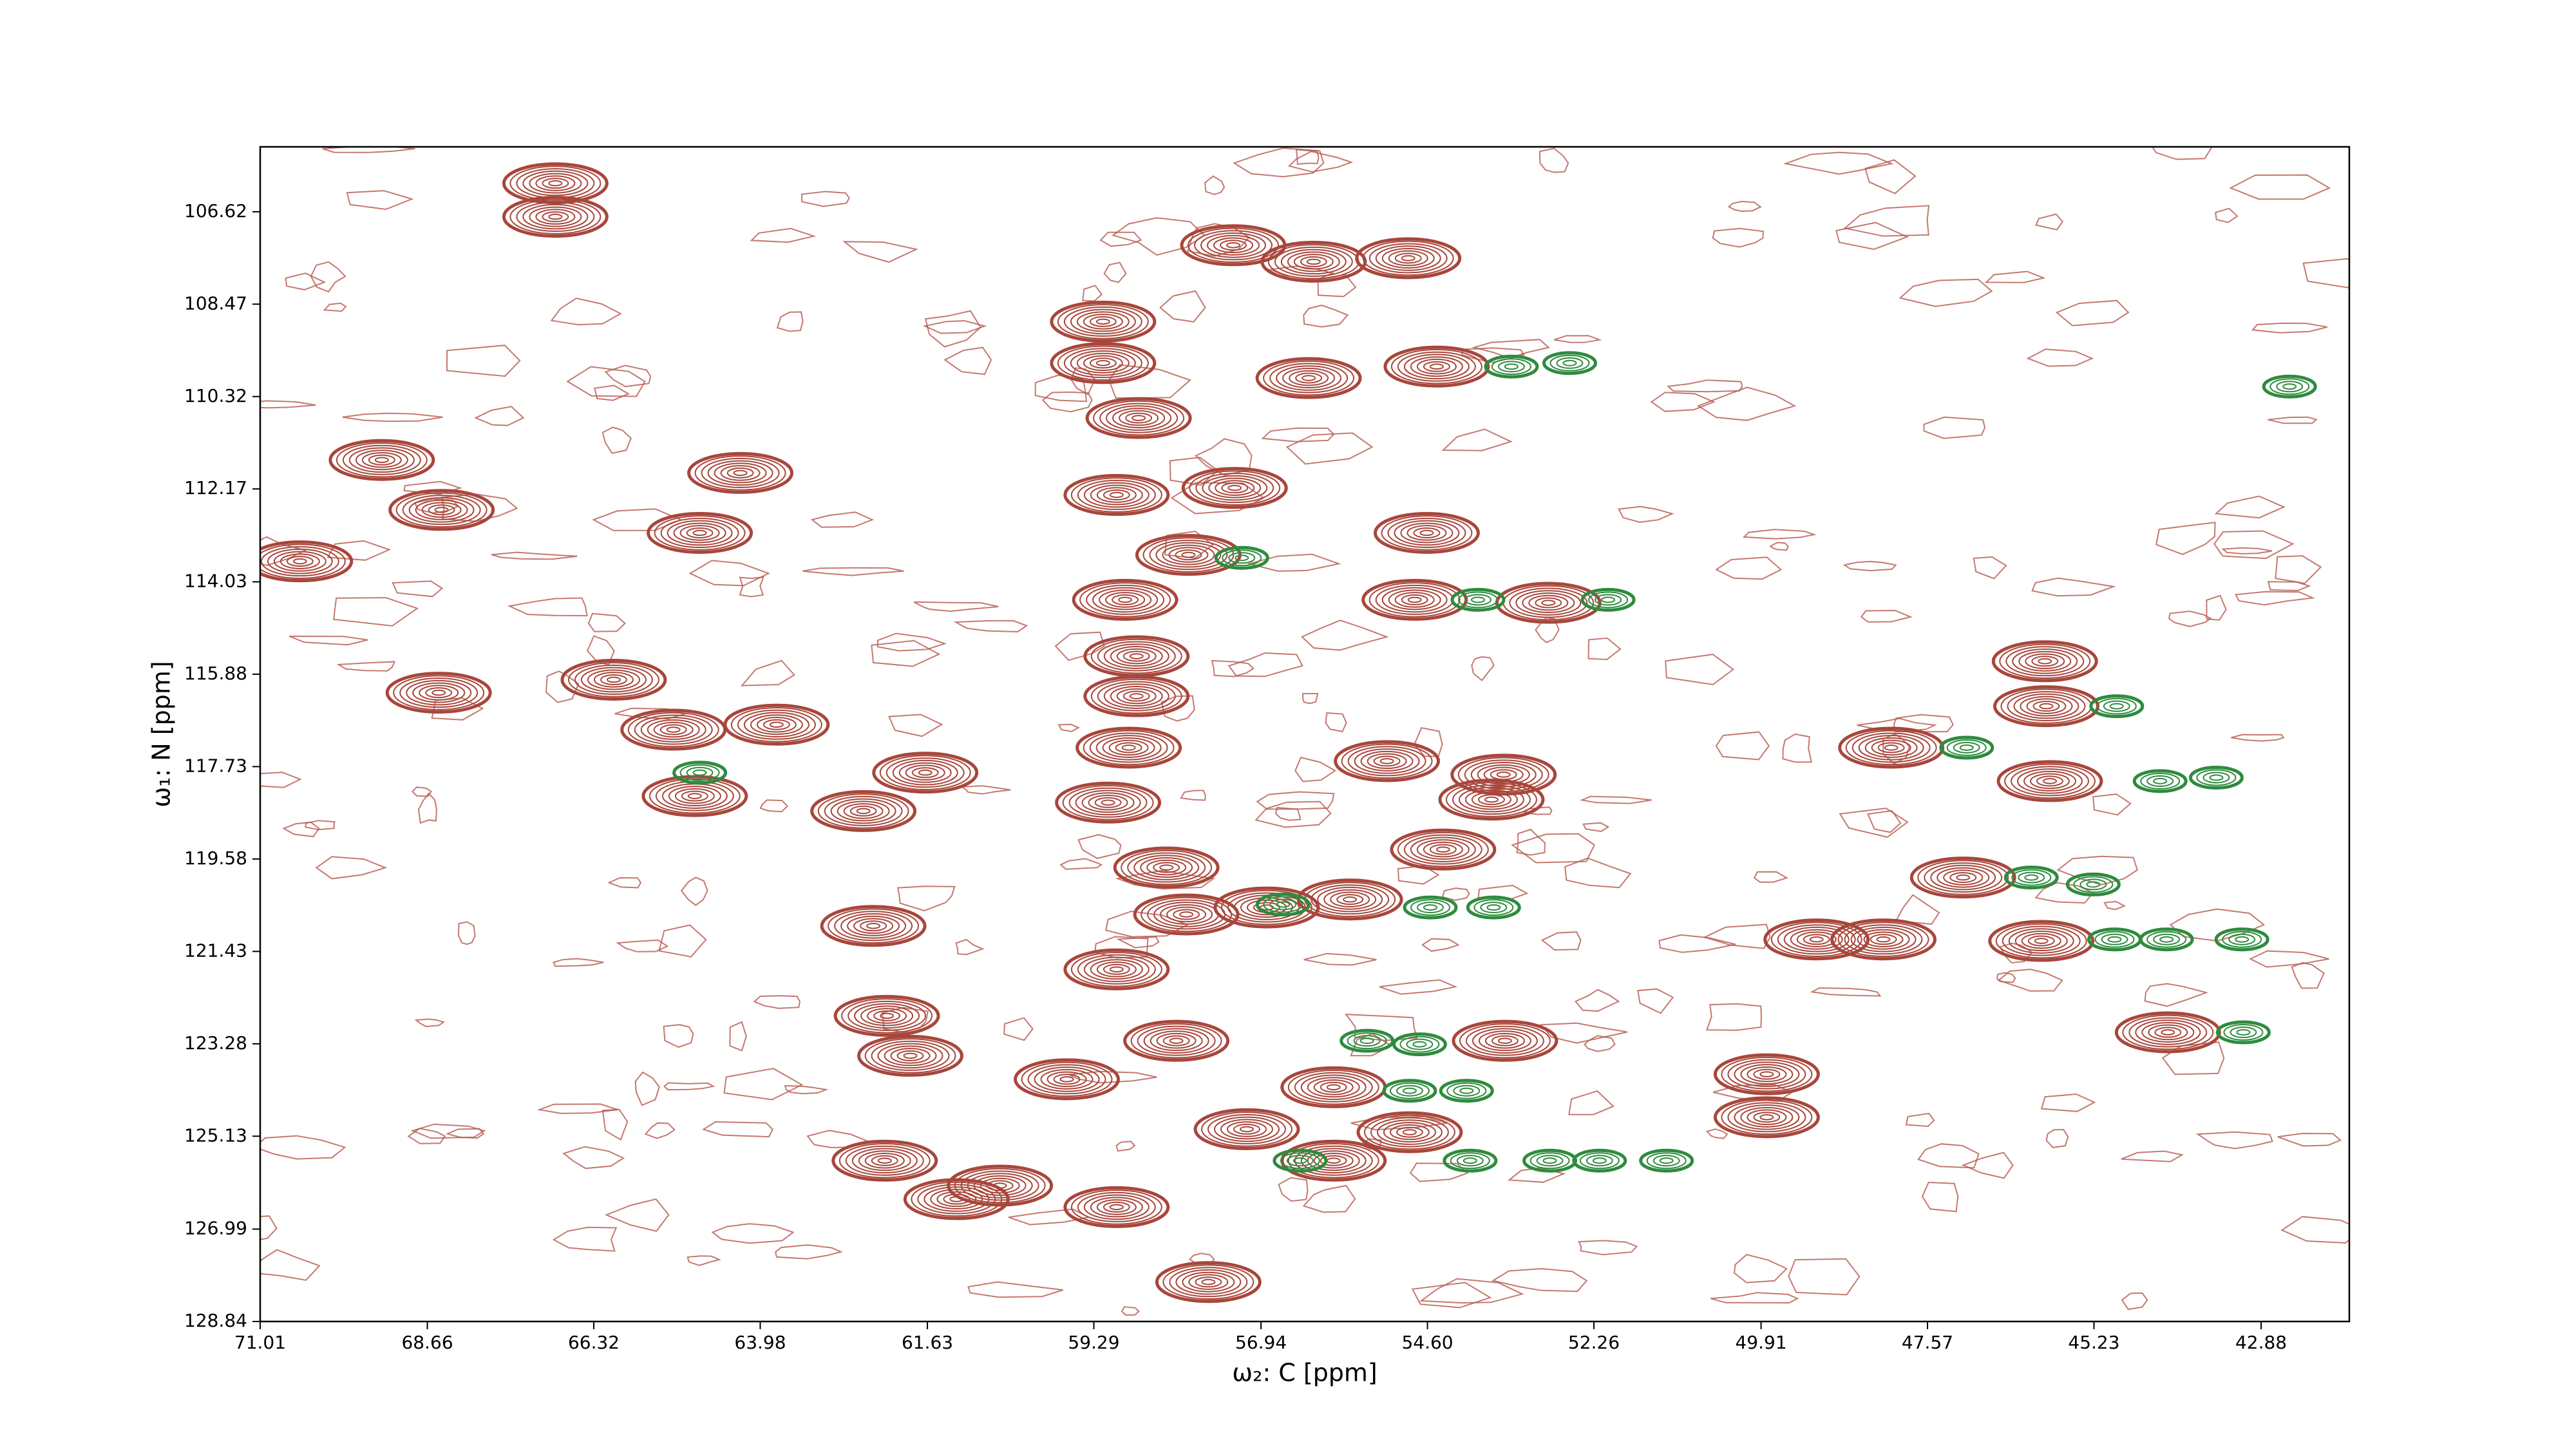 The width and height of the screenshot is (2576, 1449). What do you see at coordinates (1594, 1343) in the screenshot?
I see `x-tick-label: 52.26` at bounding box center [1594, 1343].